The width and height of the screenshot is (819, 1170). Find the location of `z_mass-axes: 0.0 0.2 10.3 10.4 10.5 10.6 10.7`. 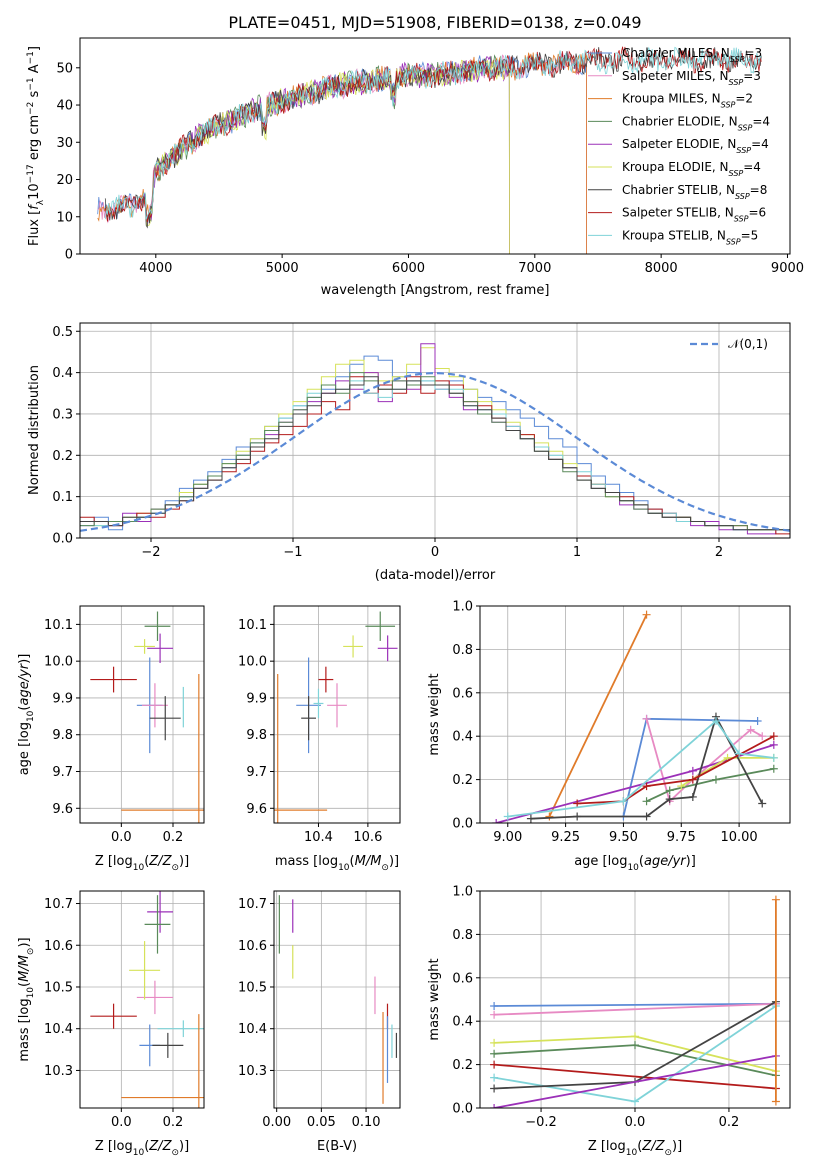

z_mass-axes: 0.0 0.2 10.3 10.4 10.5 10.6 10.7 is located at coordinates (124, 1010).